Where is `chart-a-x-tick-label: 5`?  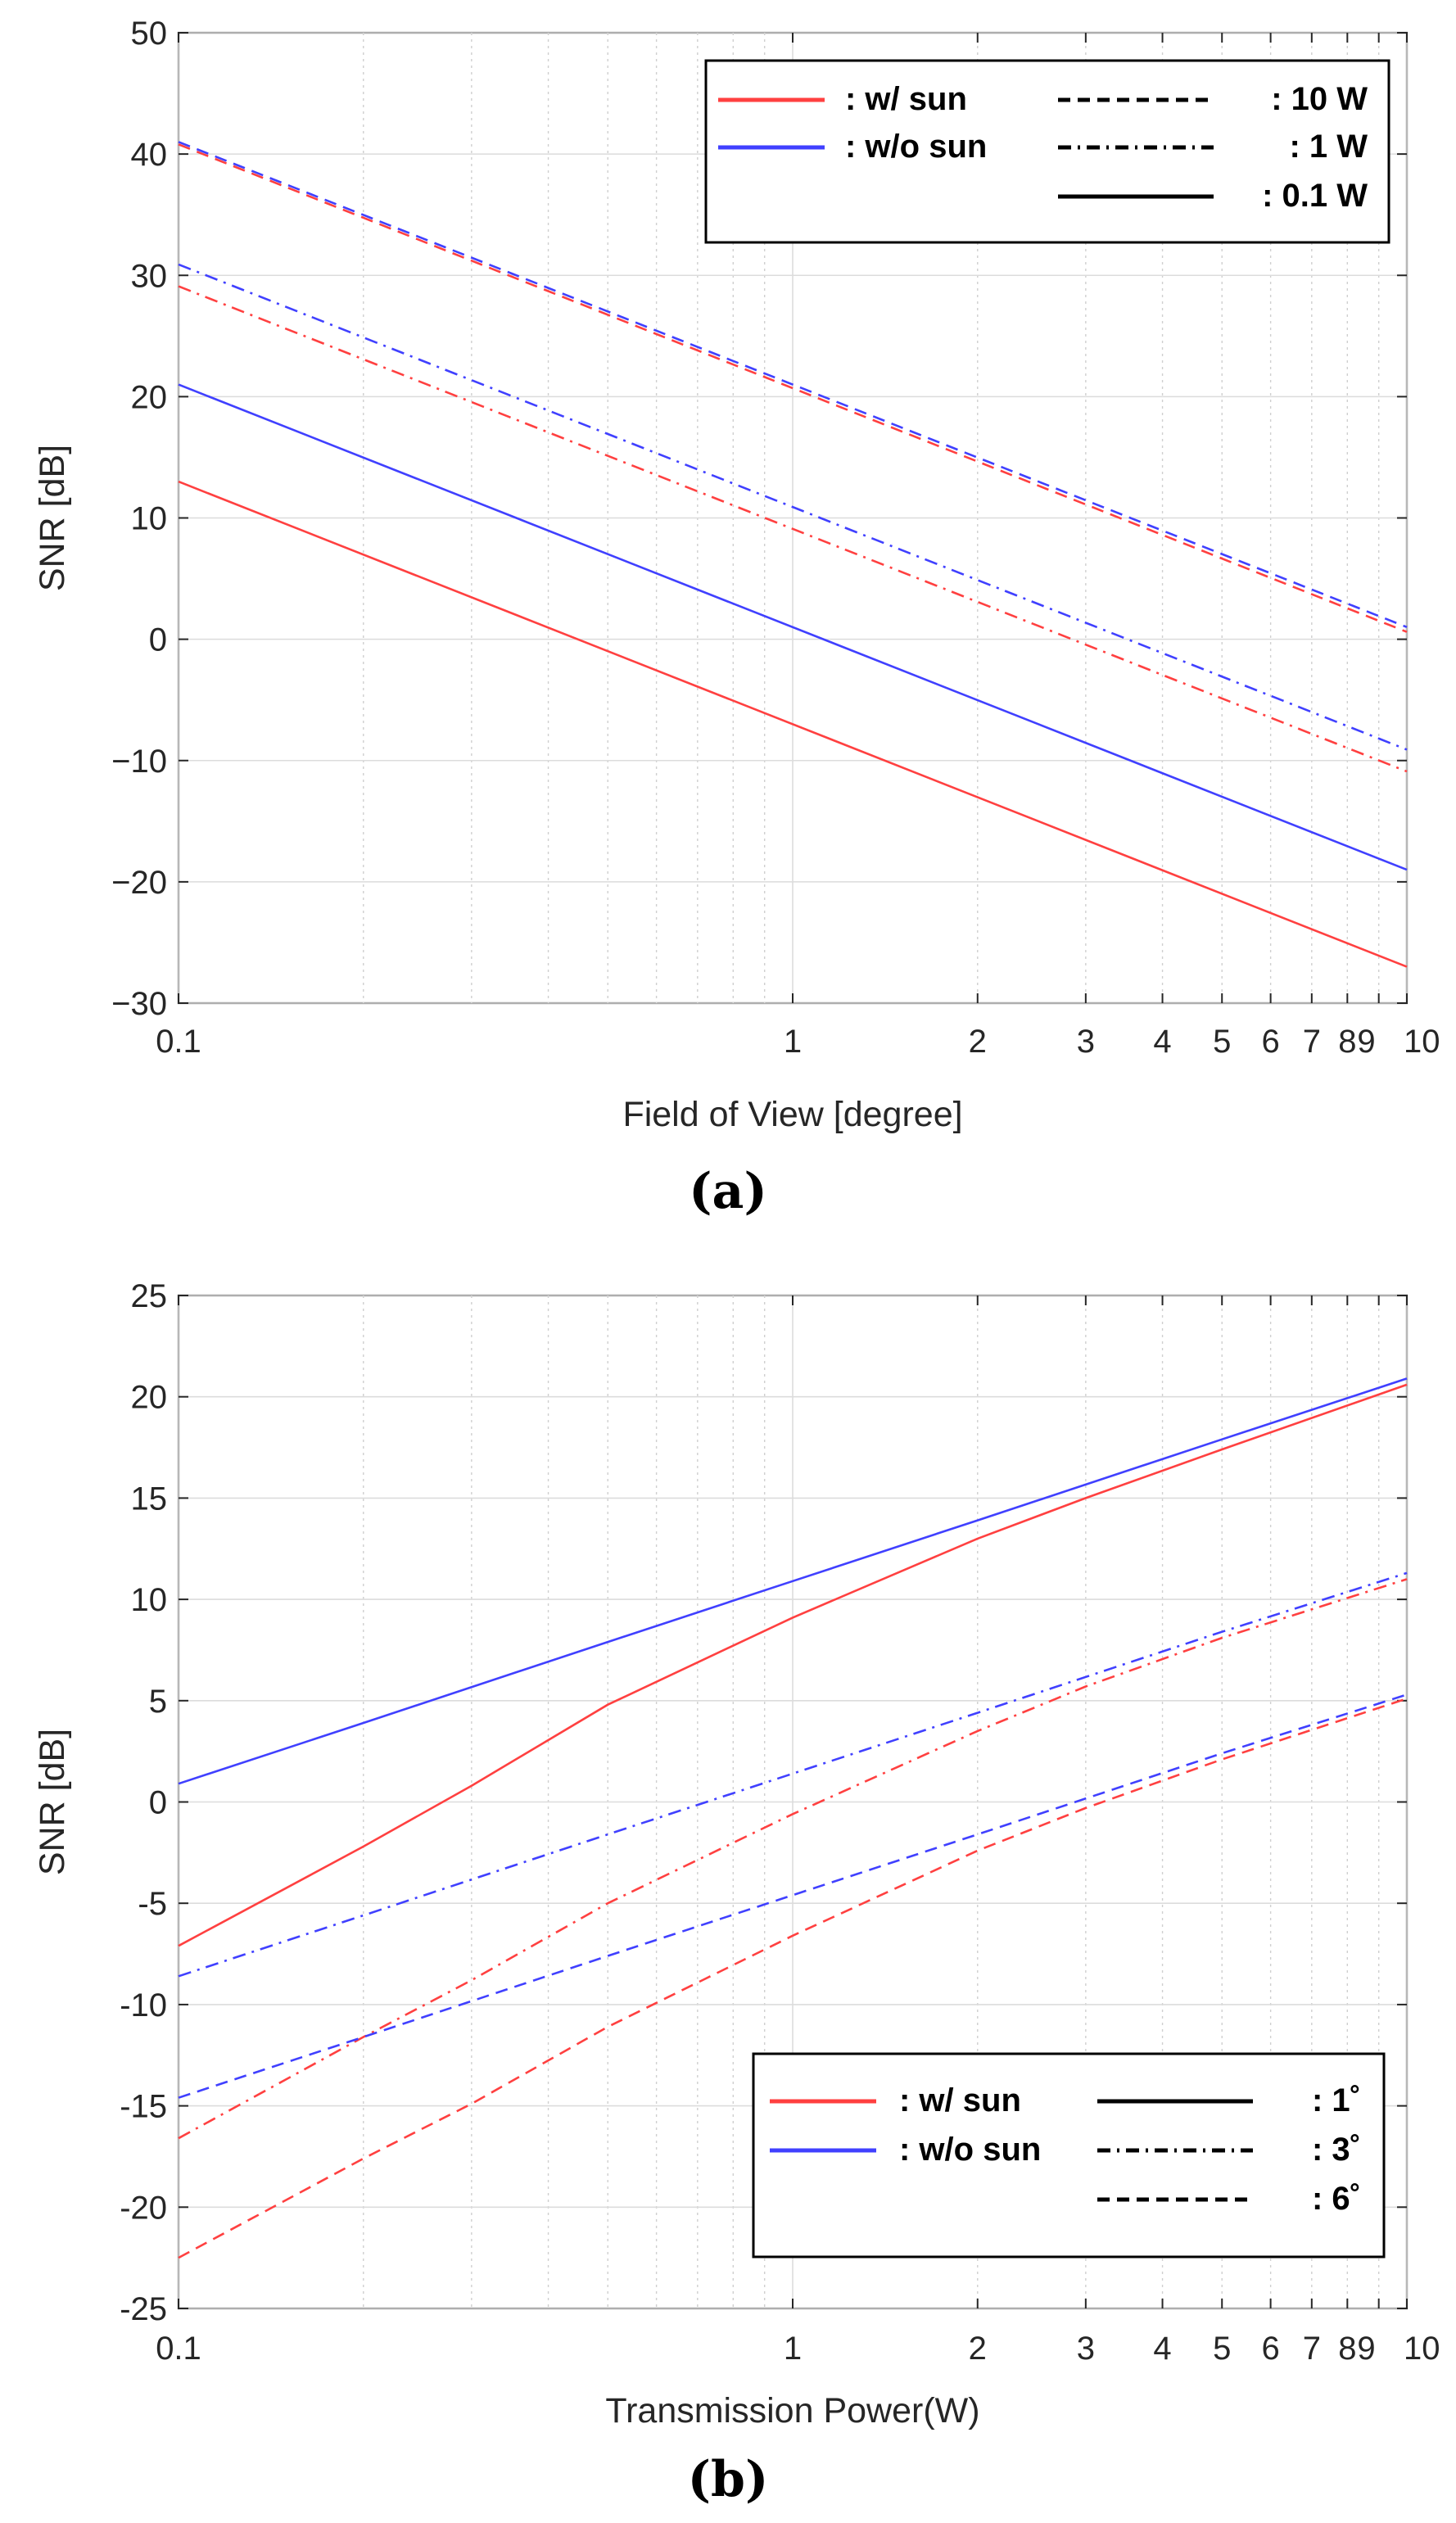 chart-a-x-tick-label: 5 is located at coordinates (1222, 1042).